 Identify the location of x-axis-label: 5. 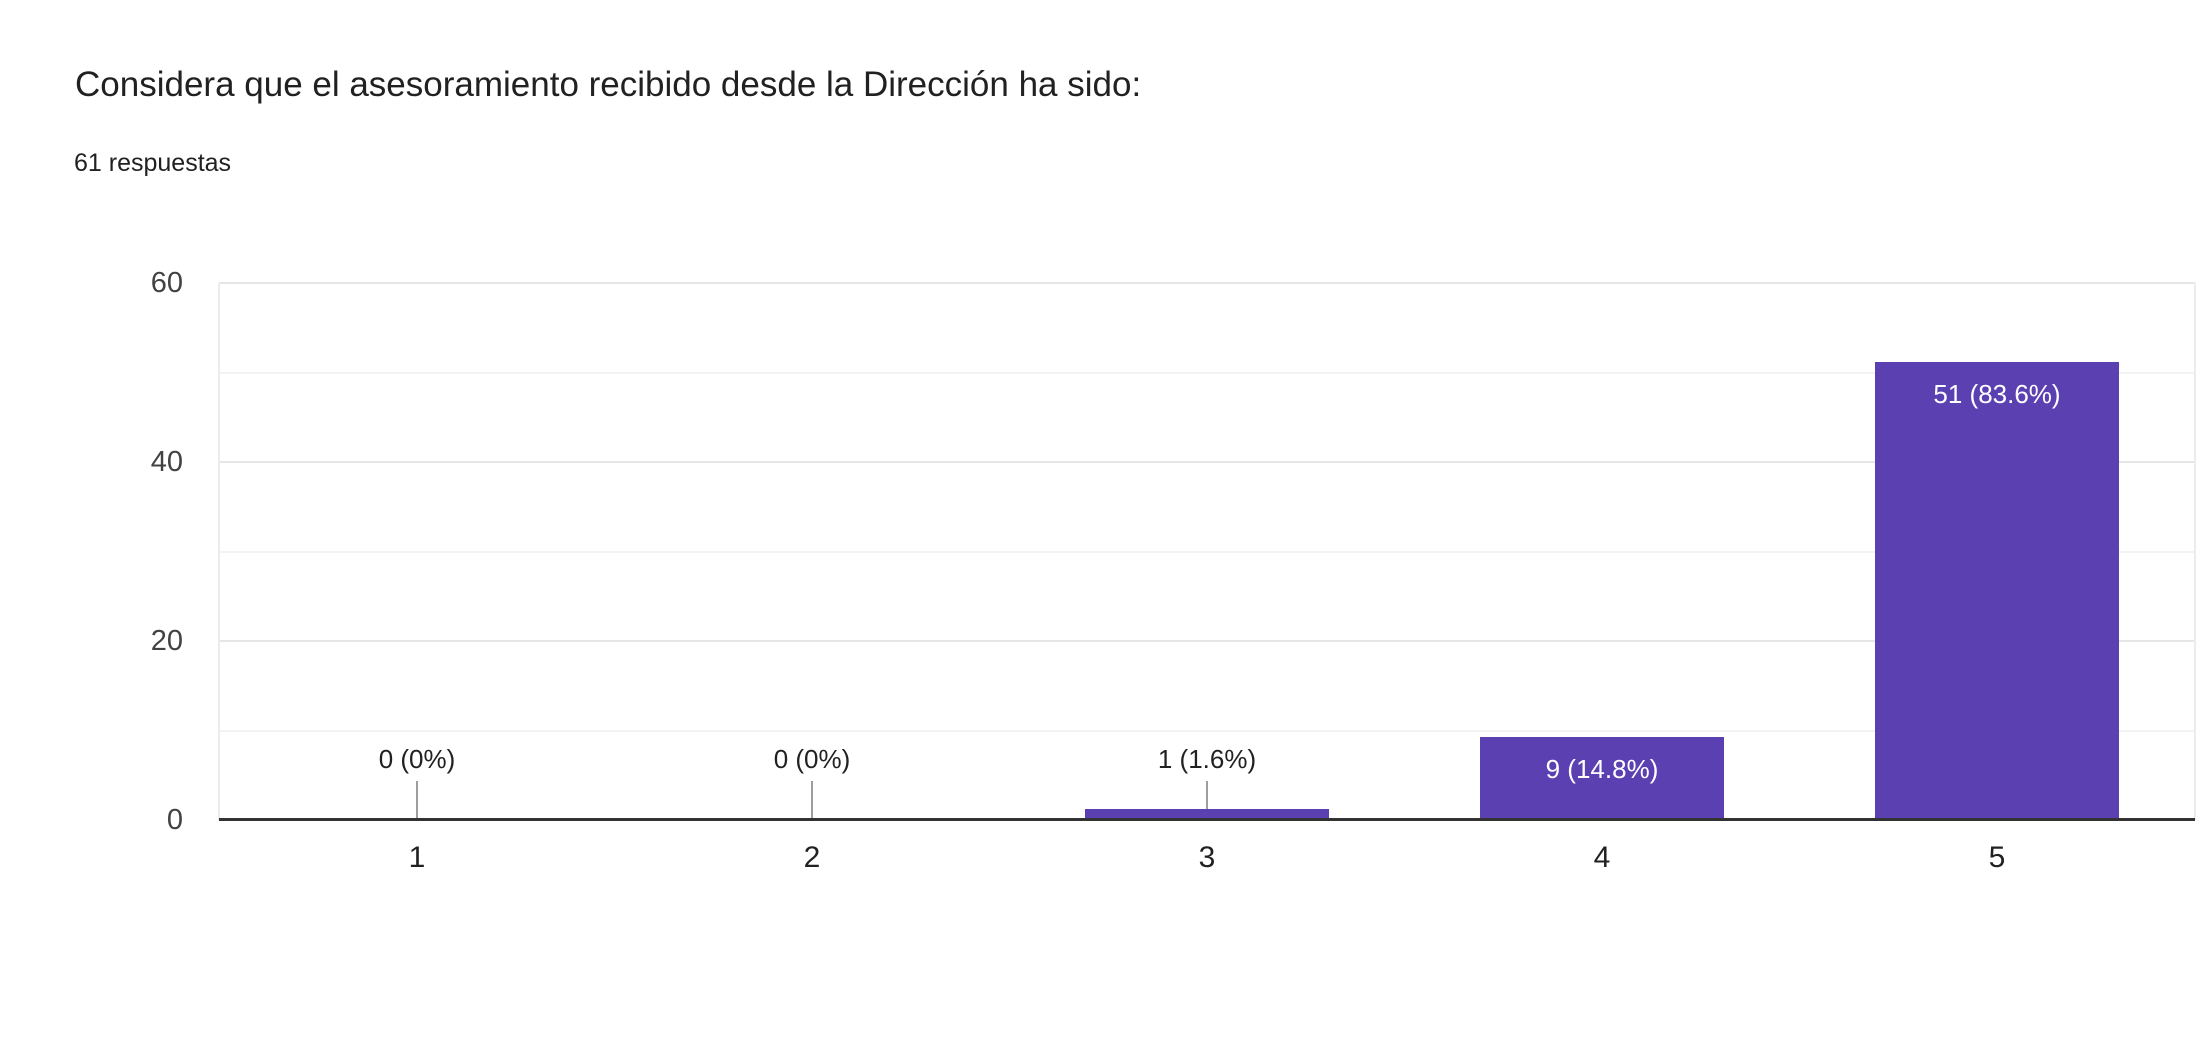
(1997, 857).